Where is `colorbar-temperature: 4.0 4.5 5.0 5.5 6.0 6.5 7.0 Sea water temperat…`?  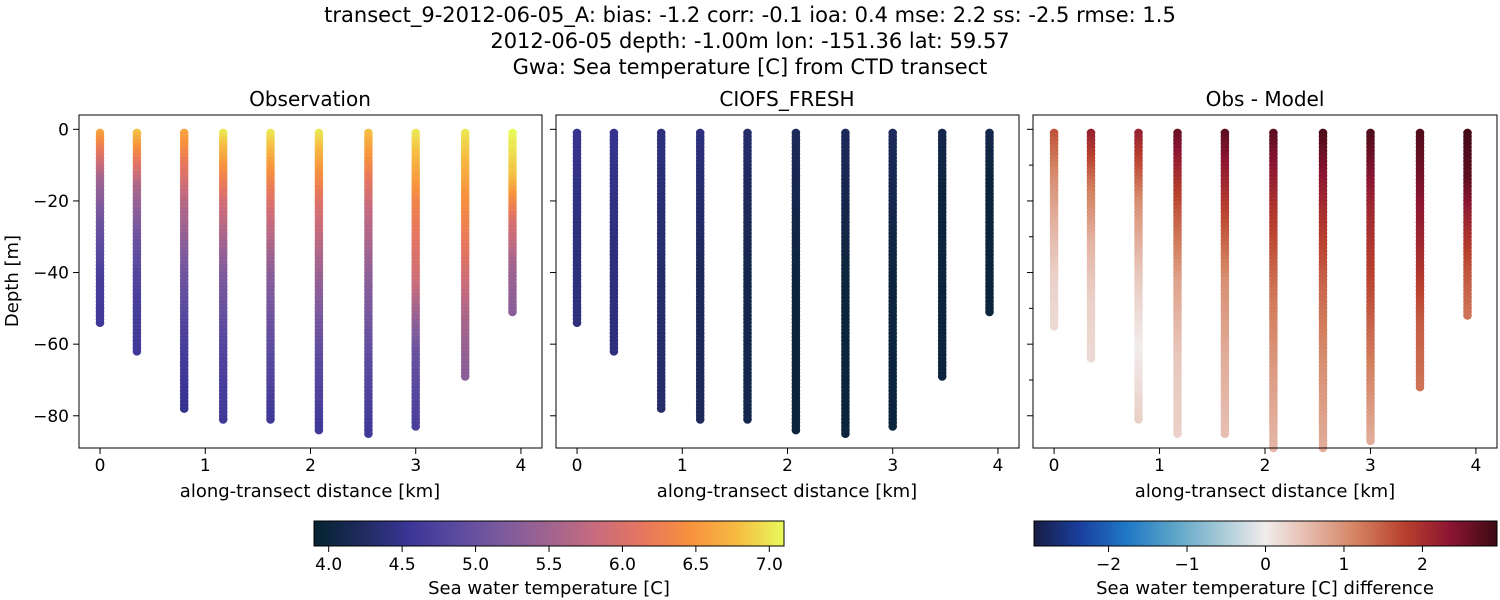
colorbar-temperature: 4.0 4.5 5.0 5.5 6.0 6.5 7.0 Sea water temperat… is located at coordinates (549, 559).